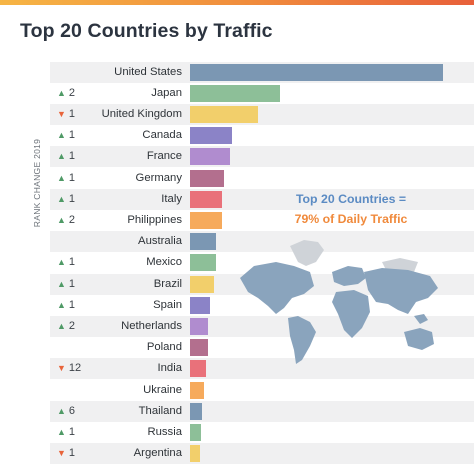 The height and width of the screenshot is (474, 474). I want to click on chart-row: ▲ 1 Mexico, so click(262, 262).